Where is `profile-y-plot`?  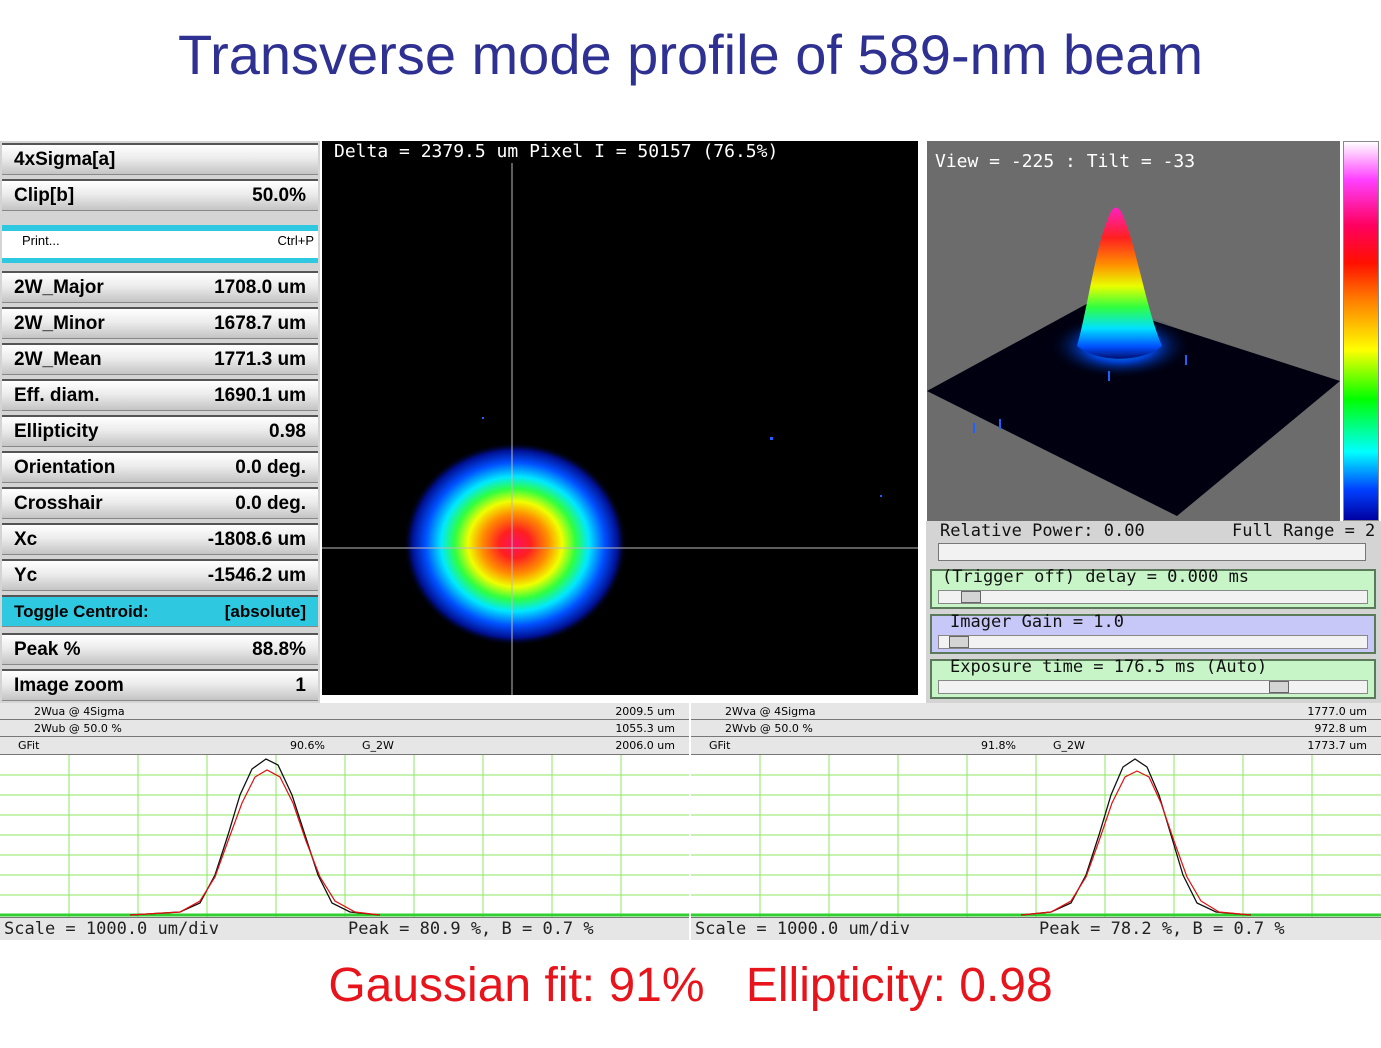
profile-y-plot is located at coordinates (1036, 836).